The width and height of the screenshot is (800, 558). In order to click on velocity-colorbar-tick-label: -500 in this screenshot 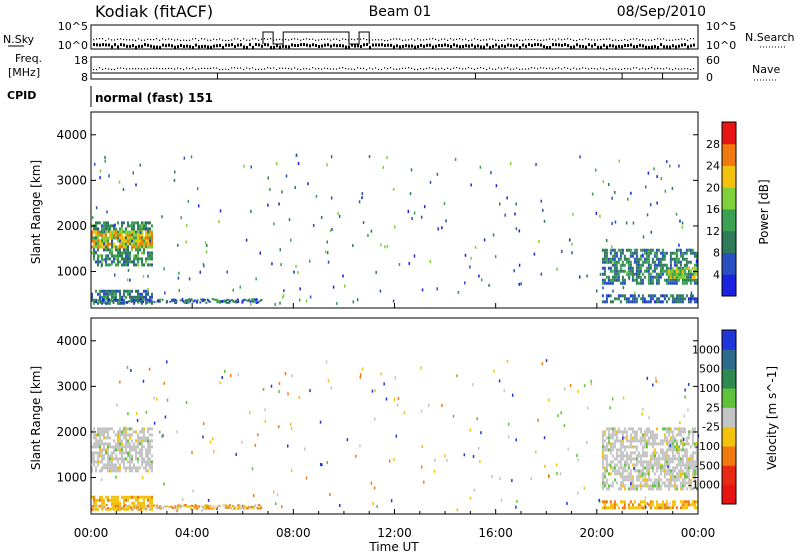, I will do `click(707, 465)`.